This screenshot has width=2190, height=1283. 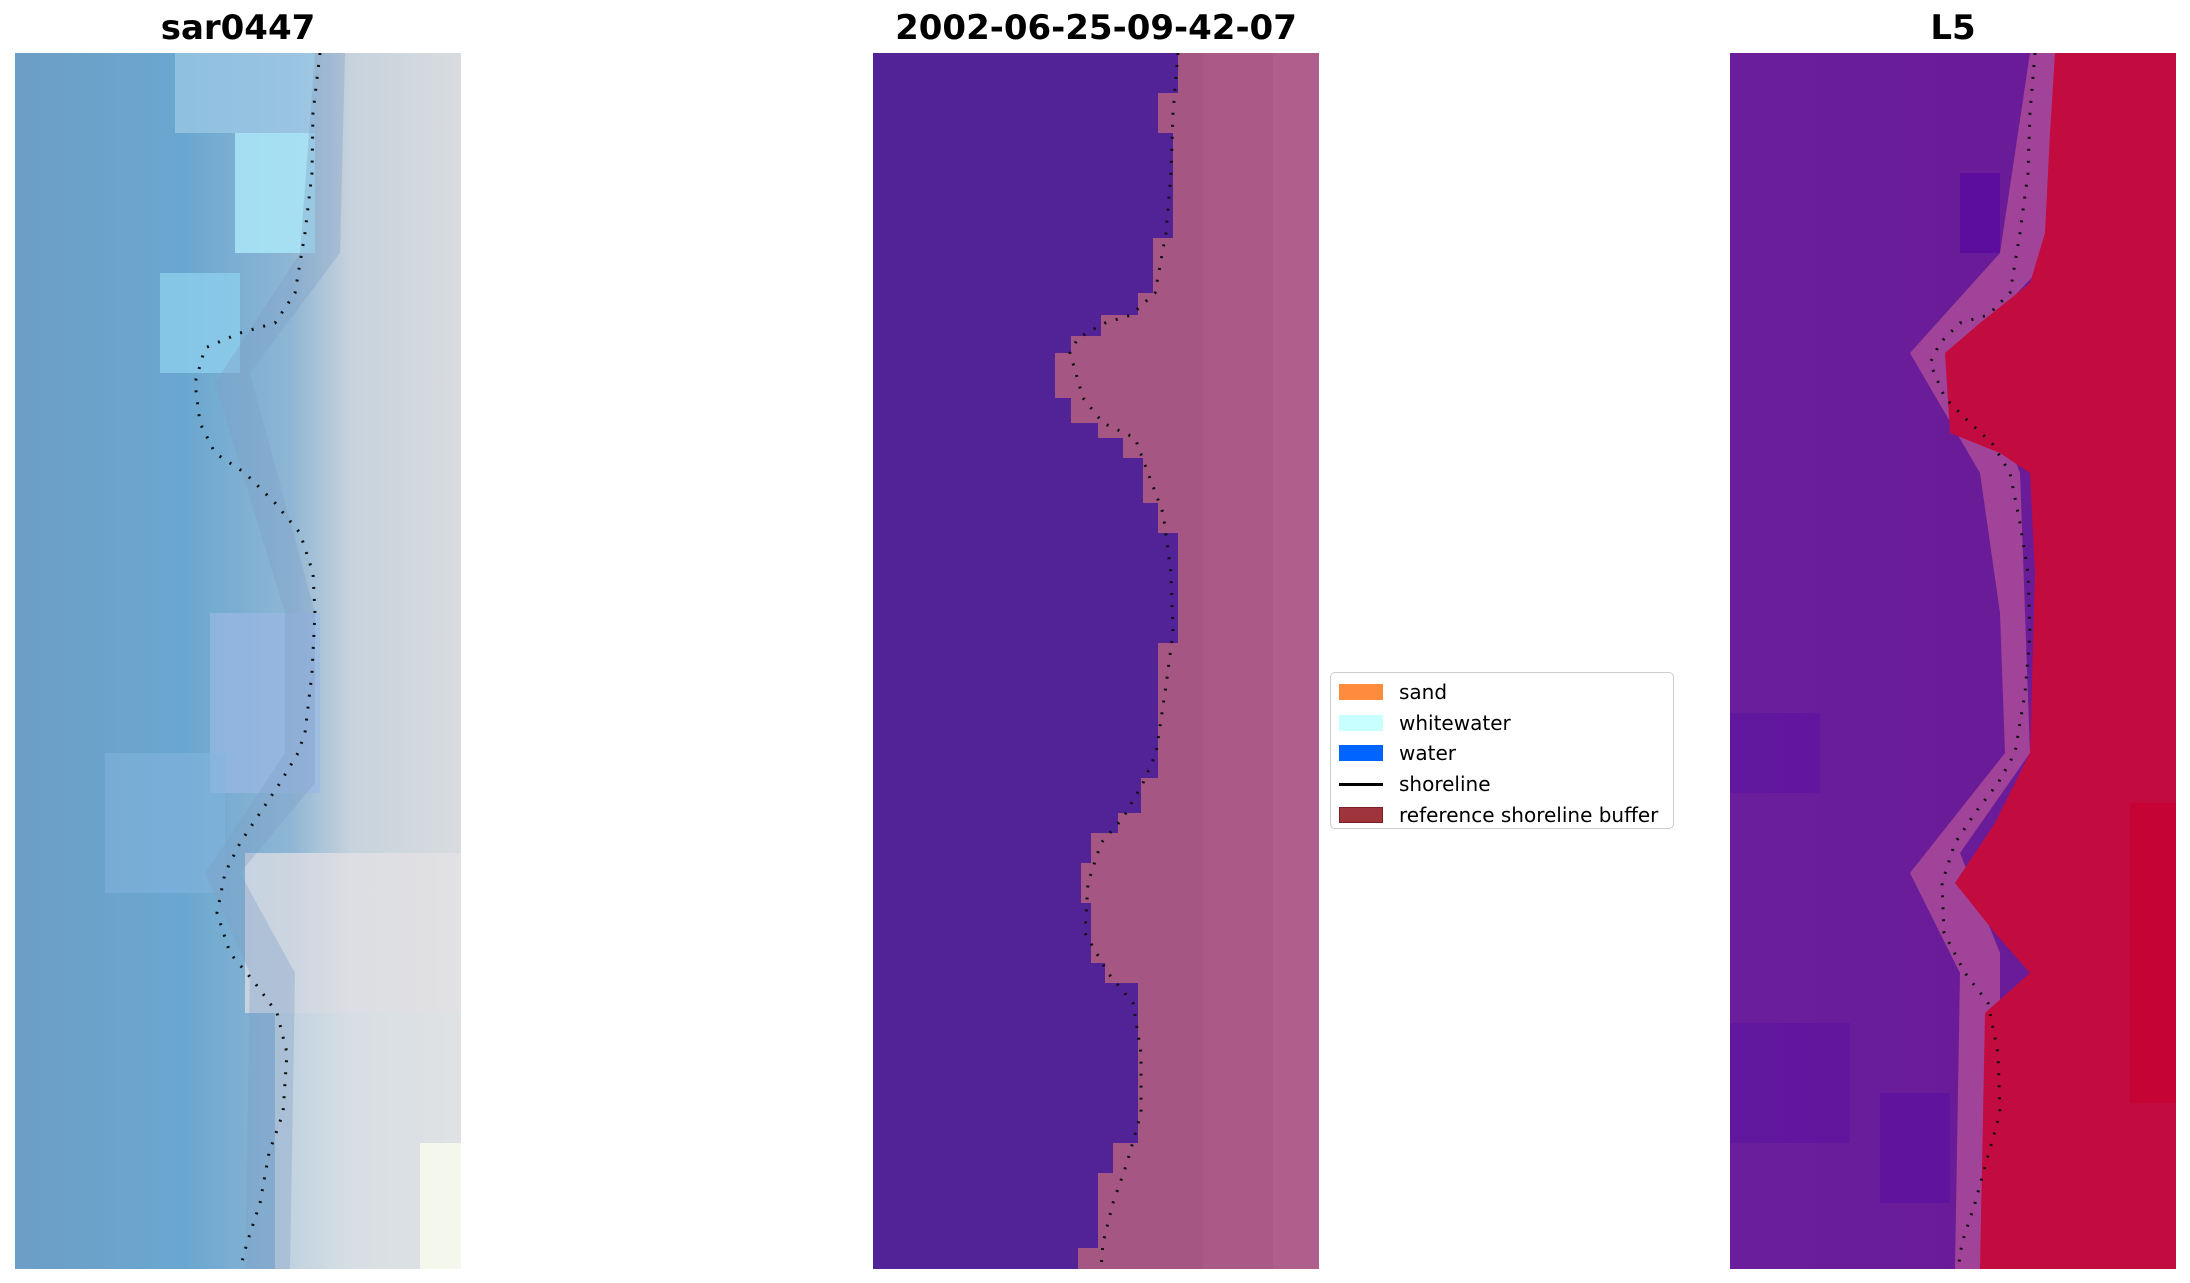 I want to click on legend-label-sand: sand, so click(x=1423, y=692).